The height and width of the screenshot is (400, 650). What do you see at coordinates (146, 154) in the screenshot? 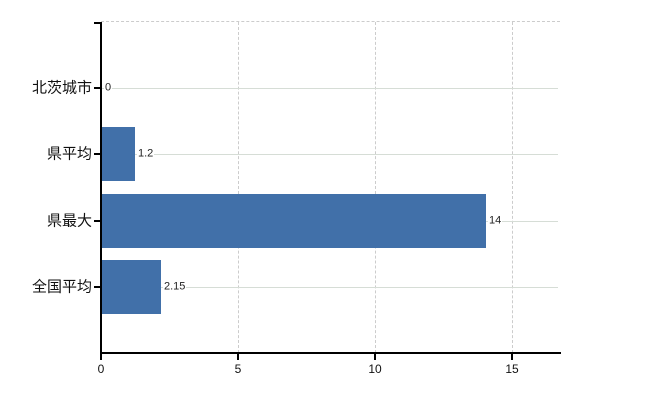
I see `bar-value-label: 1.2` at bounding box center [146, 154].